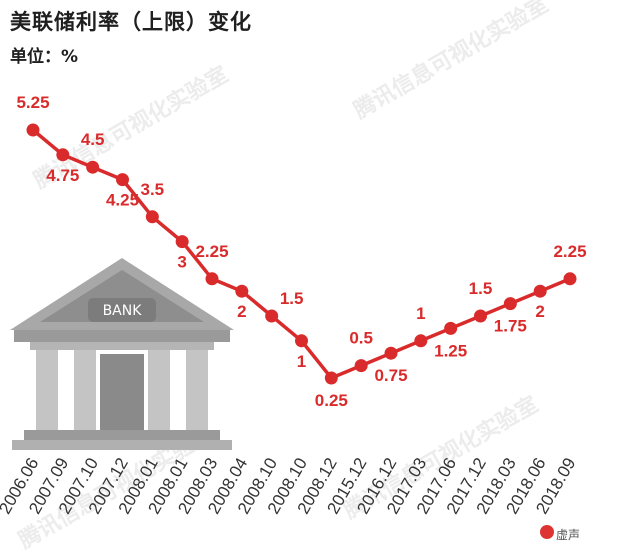  What do you see at coordinates (181, 262) in the screenshot?
I see `data-label: 3` at bounding box center [181, 262].